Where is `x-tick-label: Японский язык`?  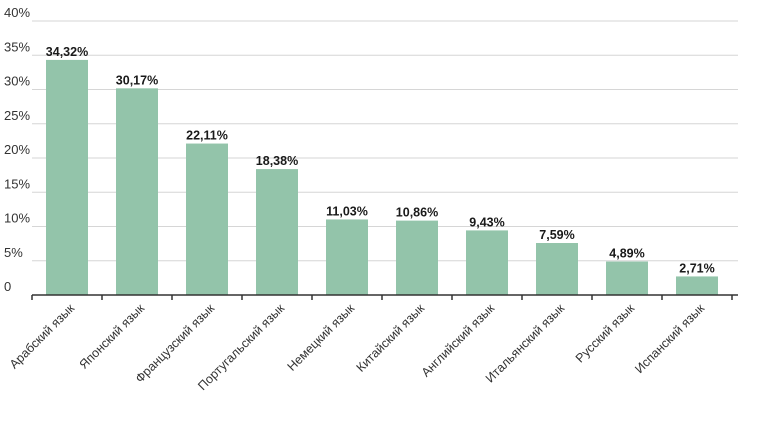
x-tick-label: Японский язык is located at coordinates (112, 336).